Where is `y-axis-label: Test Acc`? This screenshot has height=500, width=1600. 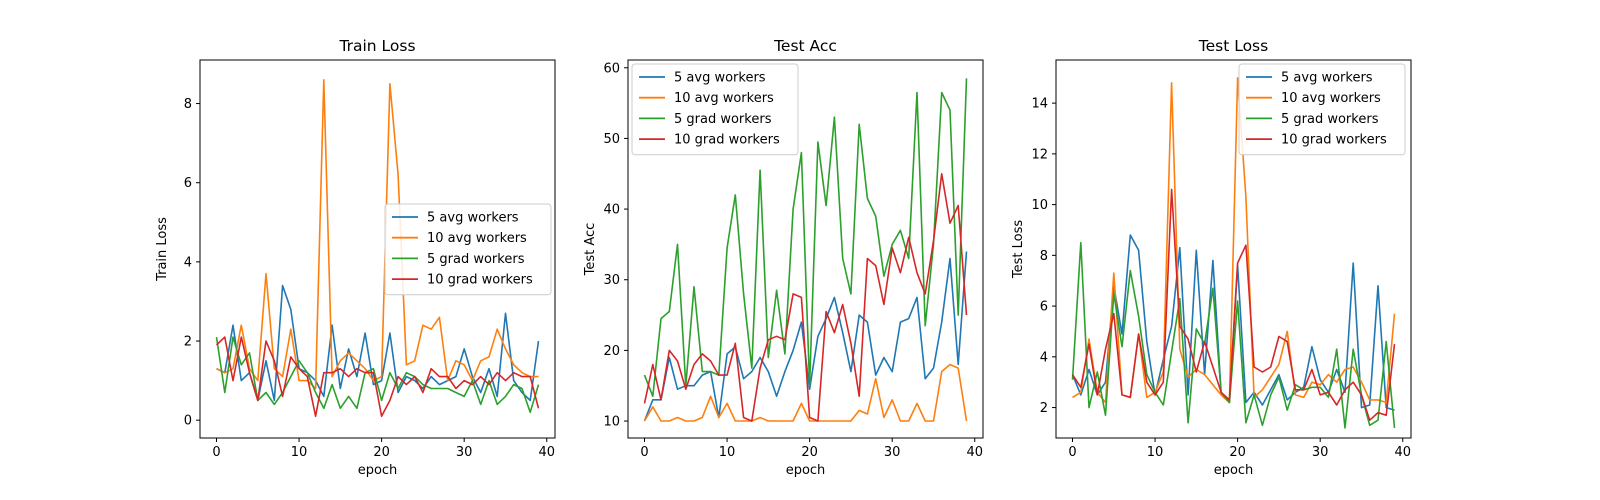 y-axis-label: Test Acc is located at coordinates (590, 250).